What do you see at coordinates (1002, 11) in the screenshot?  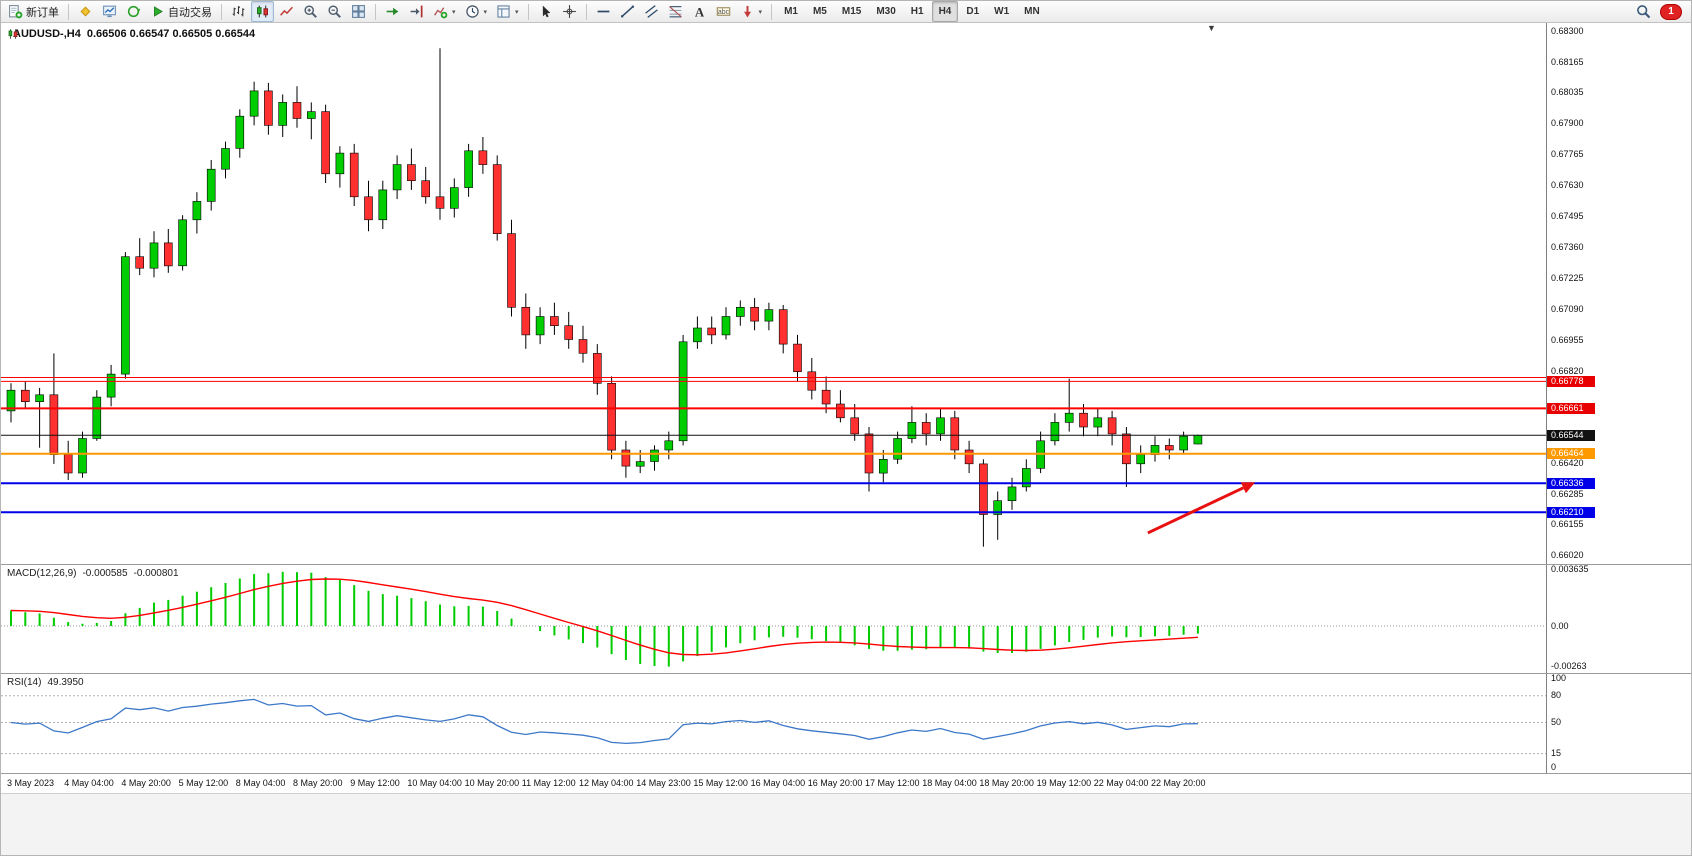 I see `timeframe-w1-button: W1` at bounding box center [1002, 11].